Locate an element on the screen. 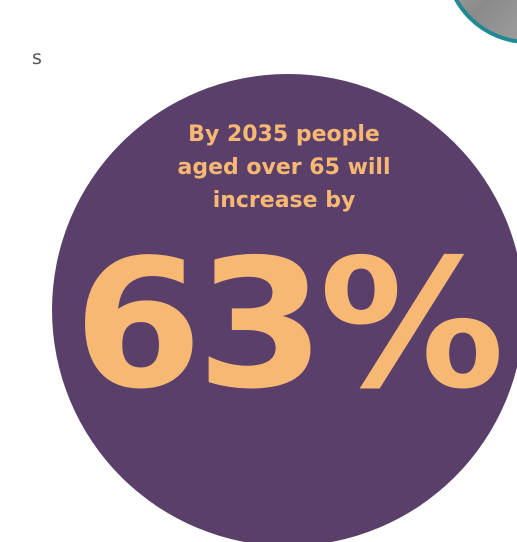 Image resolution: width=517 pixels, height=542 pixels. headline-line: aged over 65 will is located at coordinates (283, 167).